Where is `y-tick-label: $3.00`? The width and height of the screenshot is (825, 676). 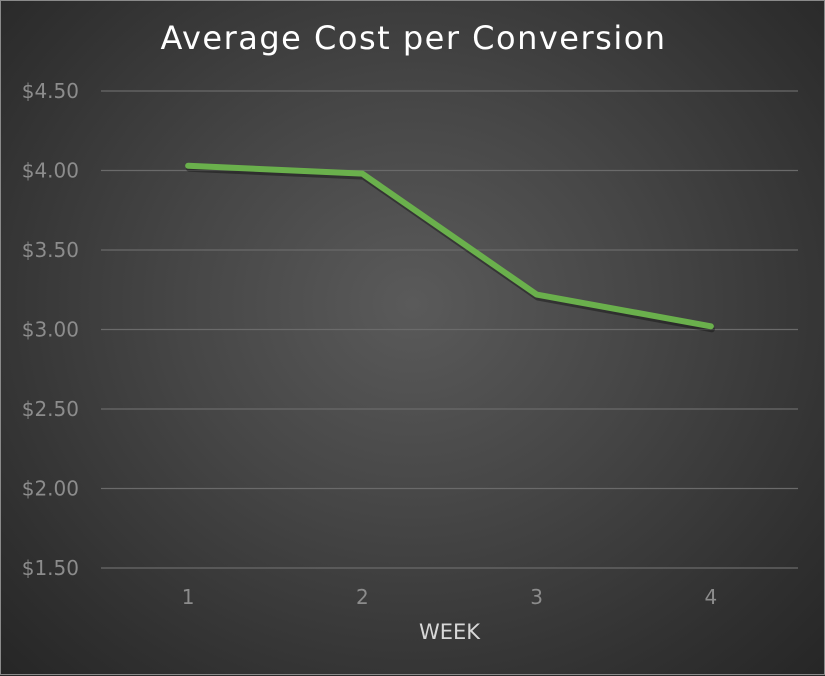 y-tick-label: $3.00 is located at coordinates (50, 330).